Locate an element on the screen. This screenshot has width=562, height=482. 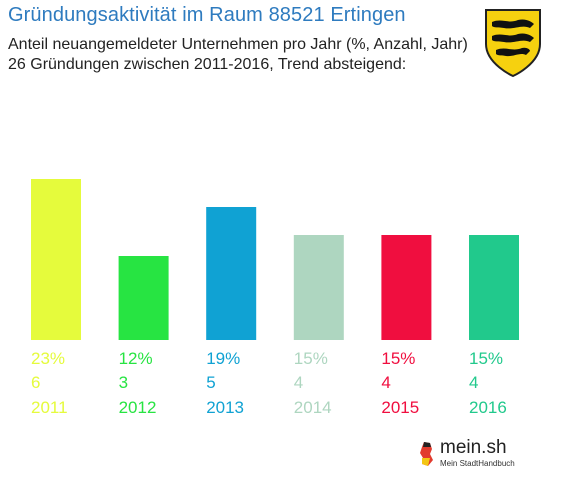
bar-2014 is located at coordinates (318, 287).